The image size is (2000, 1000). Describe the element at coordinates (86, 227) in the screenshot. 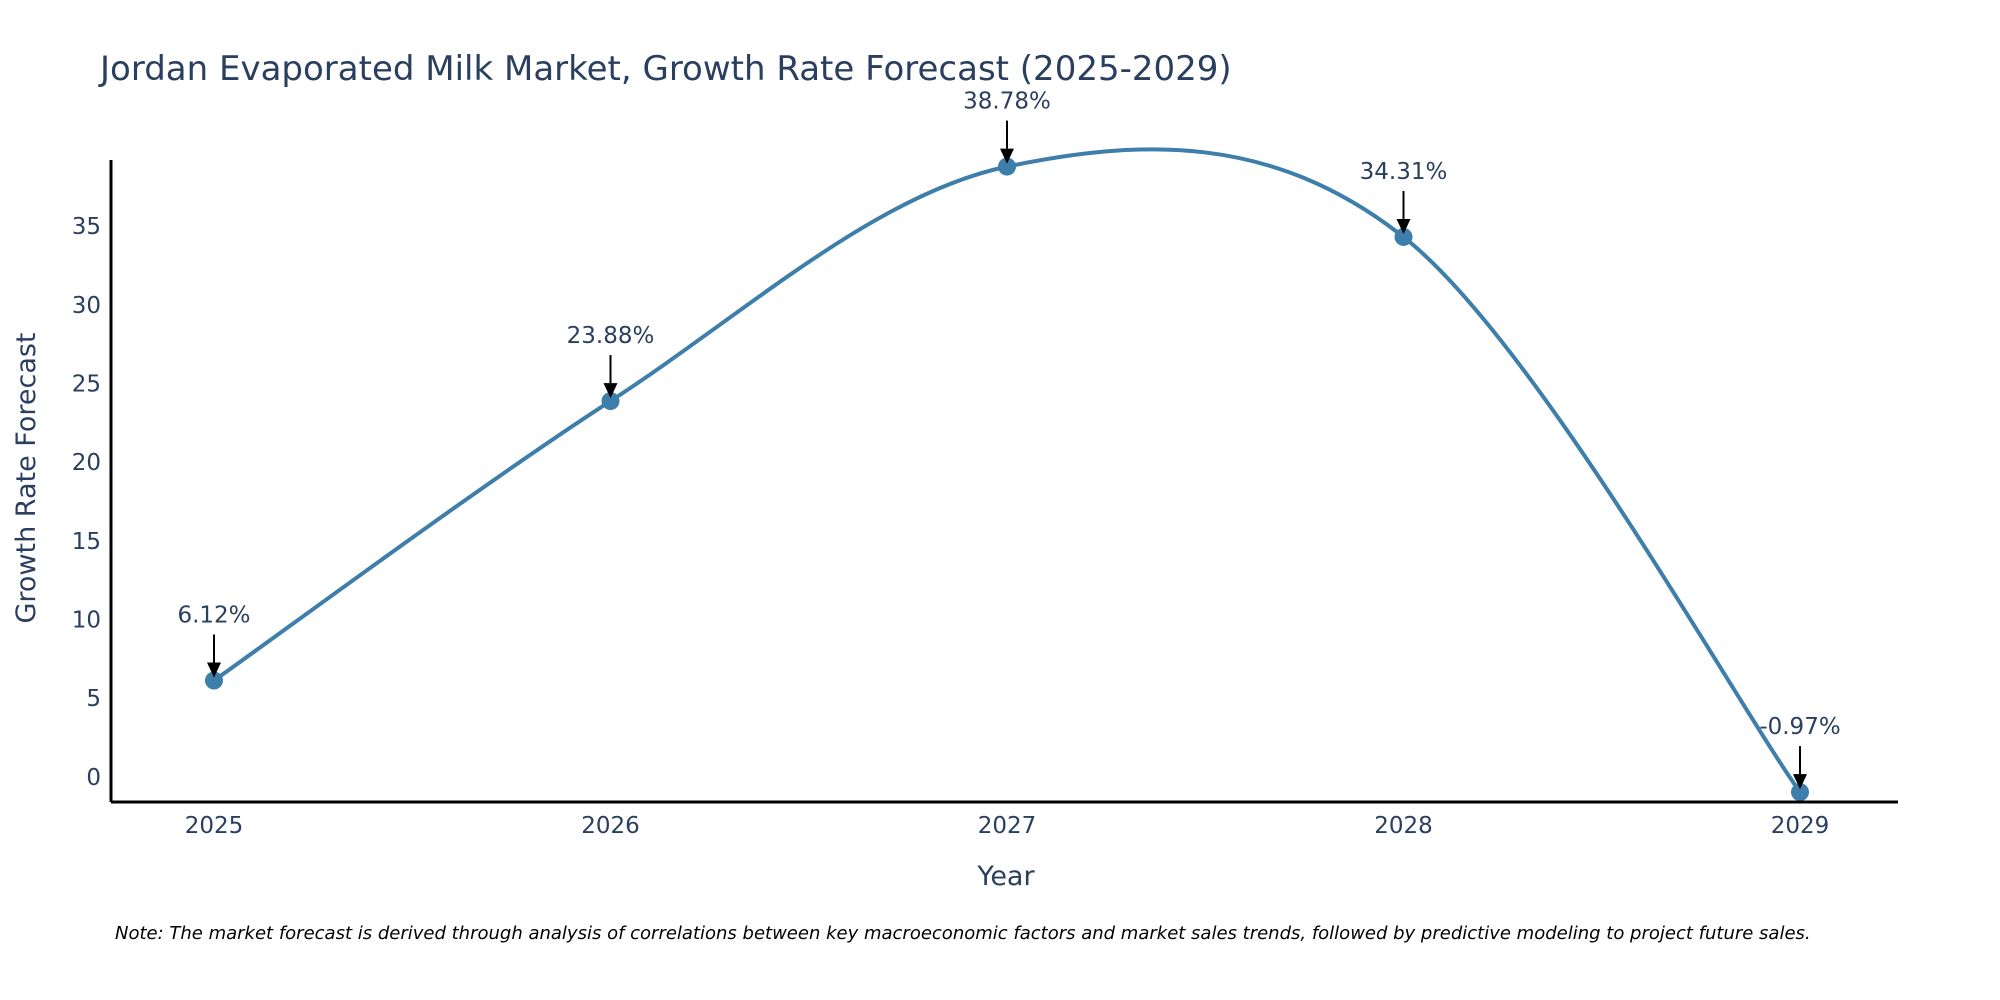

I see `y-tick-label: 35` at that location.